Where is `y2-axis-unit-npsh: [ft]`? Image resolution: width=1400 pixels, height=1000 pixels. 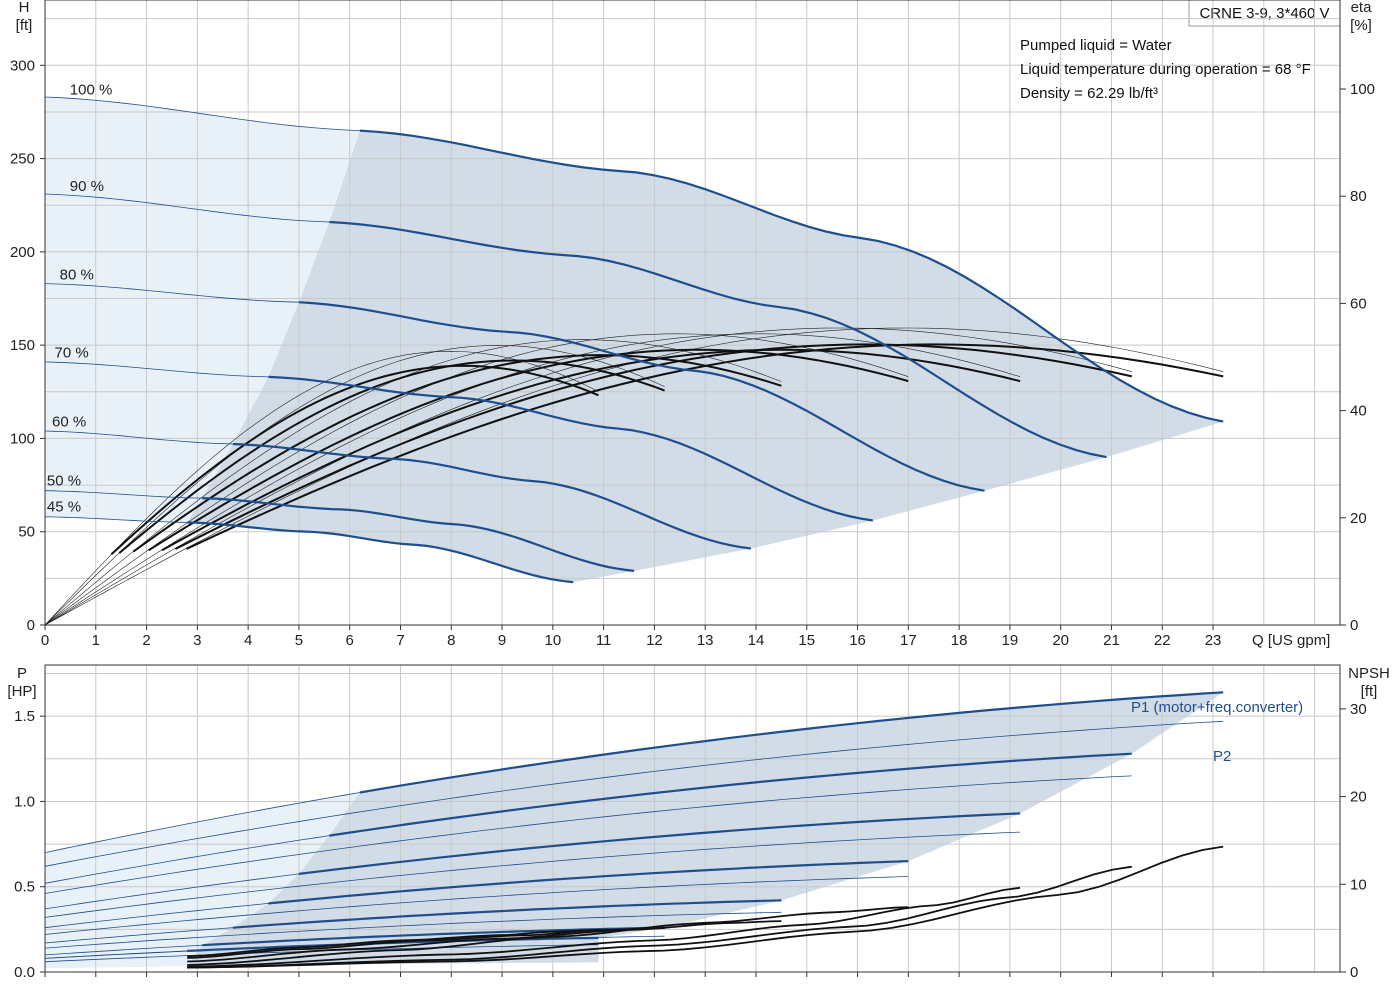 y2-axis-unit-npsh: [ft] is located at coordinates (1369, 691).